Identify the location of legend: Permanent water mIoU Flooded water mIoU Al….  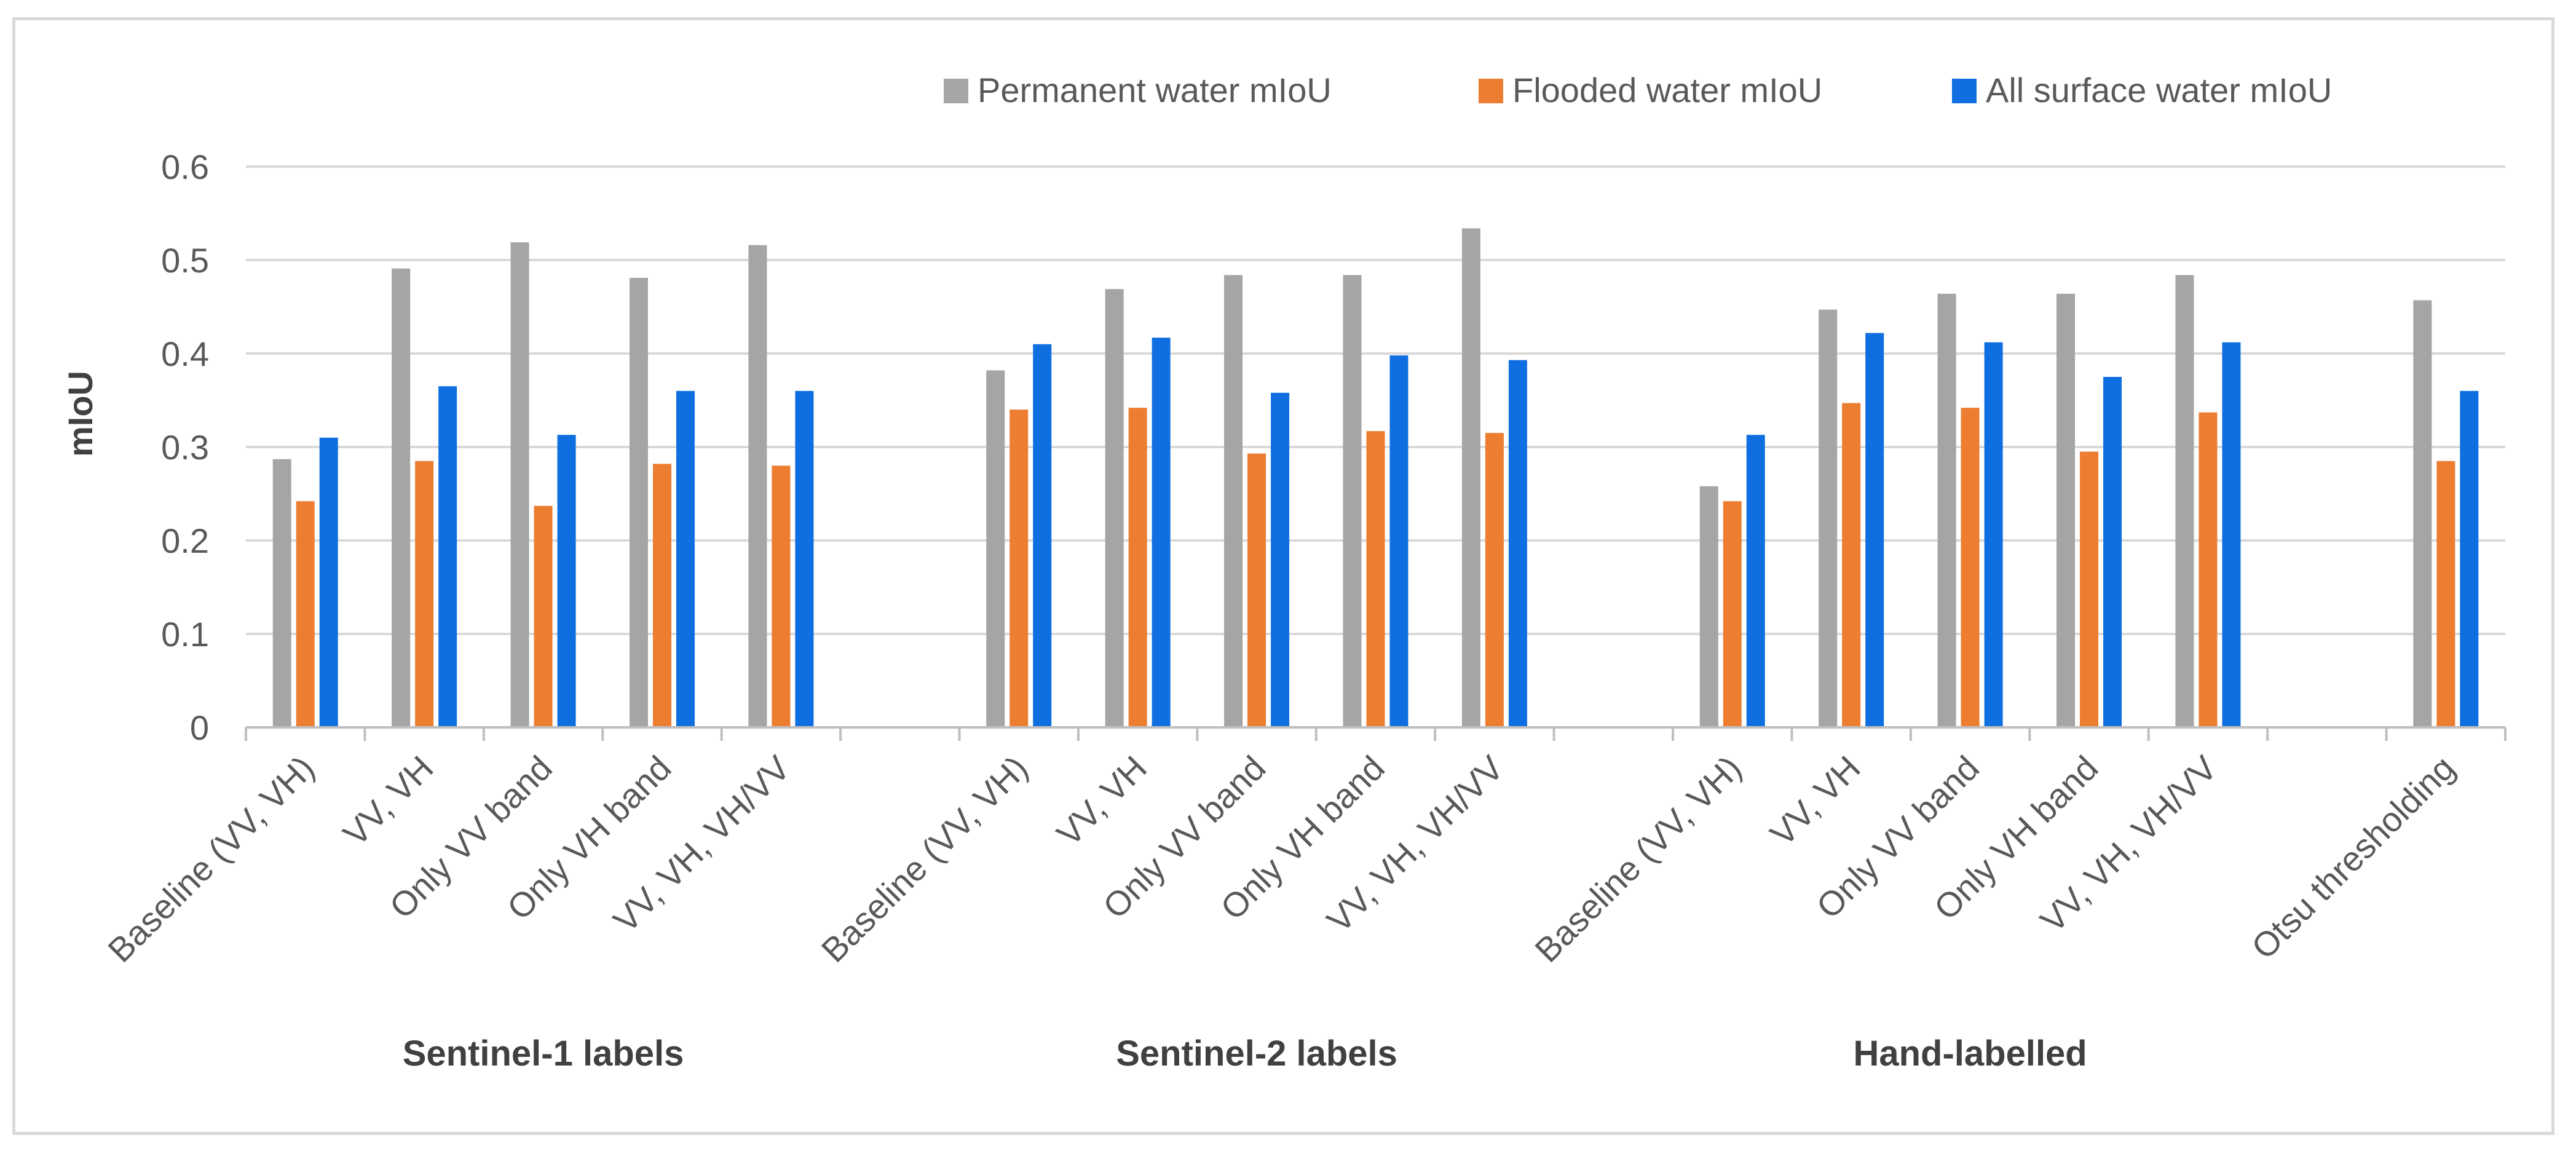
(1638, 90).